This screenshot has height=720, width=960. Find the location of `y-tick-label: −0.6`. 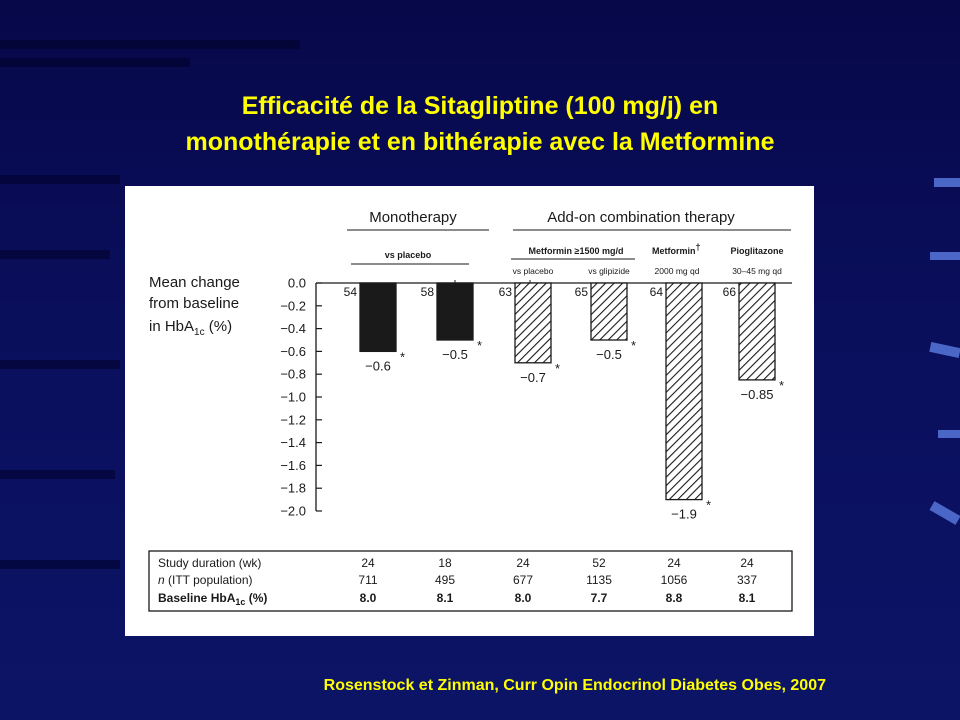

y-tick-label: −0.6 is located at coordinates (293, 351).